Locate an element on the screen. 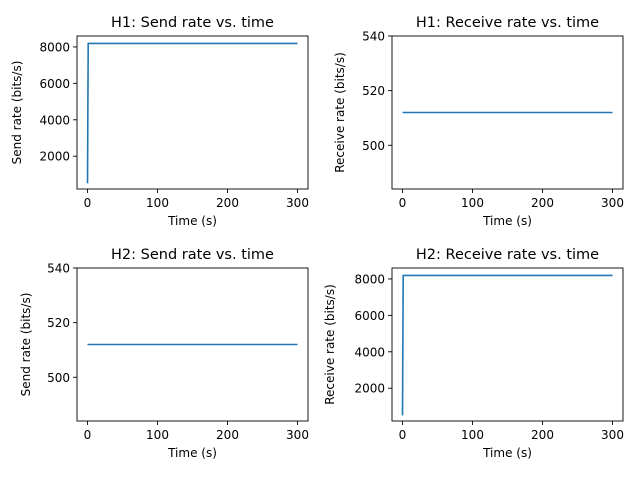  chart-1-y-axis-label: Send rate (bits/s) is located at coordinates (17, 113).